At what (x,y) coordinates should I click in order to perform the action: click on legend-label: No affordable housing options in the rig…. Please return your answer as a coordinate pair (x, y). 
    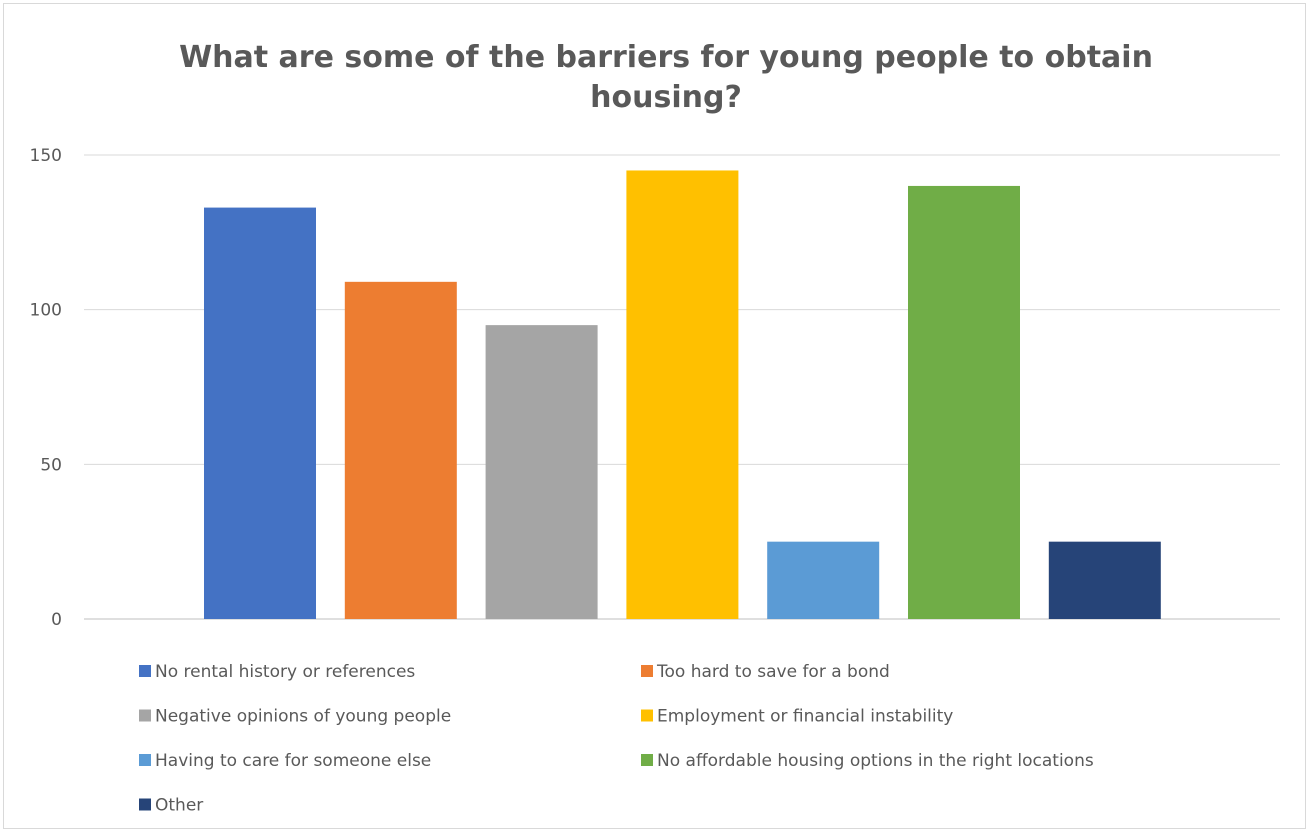
    Looking at the image, I should click on (875, 761).